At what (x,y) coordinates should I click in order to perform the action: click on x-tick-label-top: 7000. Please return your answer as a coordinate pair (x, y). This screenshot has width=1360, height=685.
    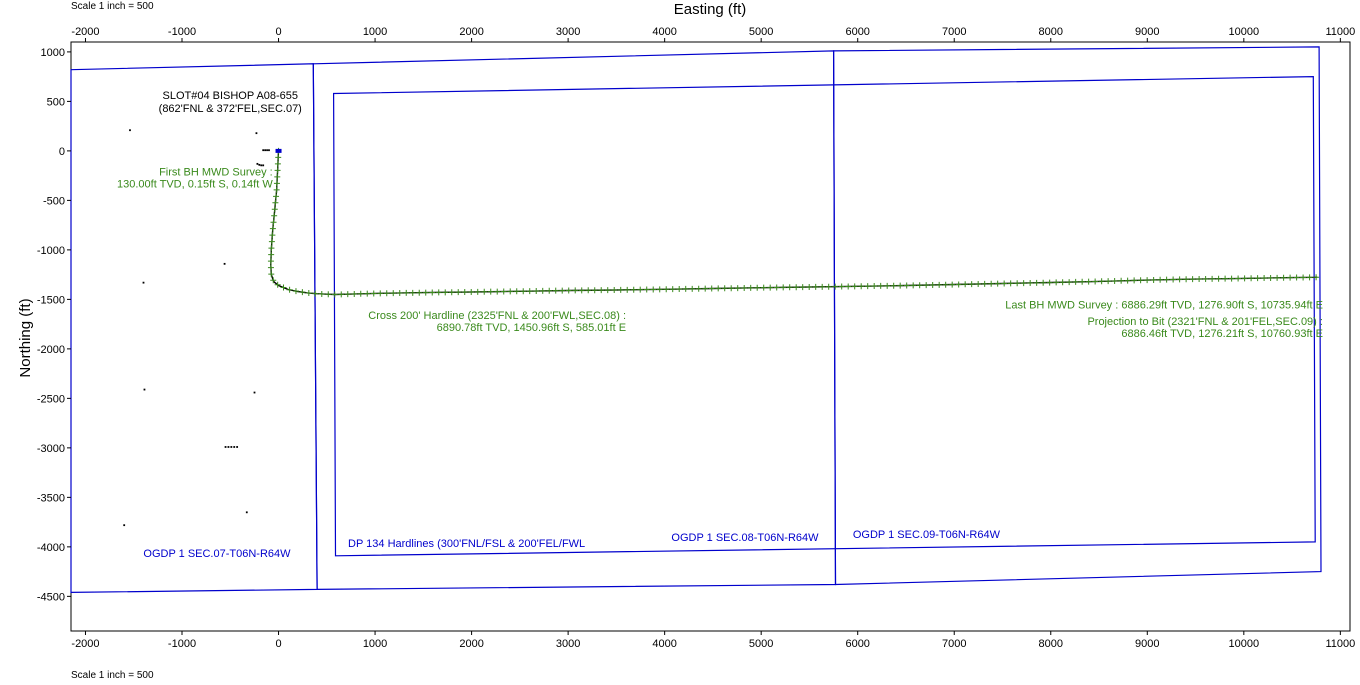
    Looking at the image, I should click on (954, 32).